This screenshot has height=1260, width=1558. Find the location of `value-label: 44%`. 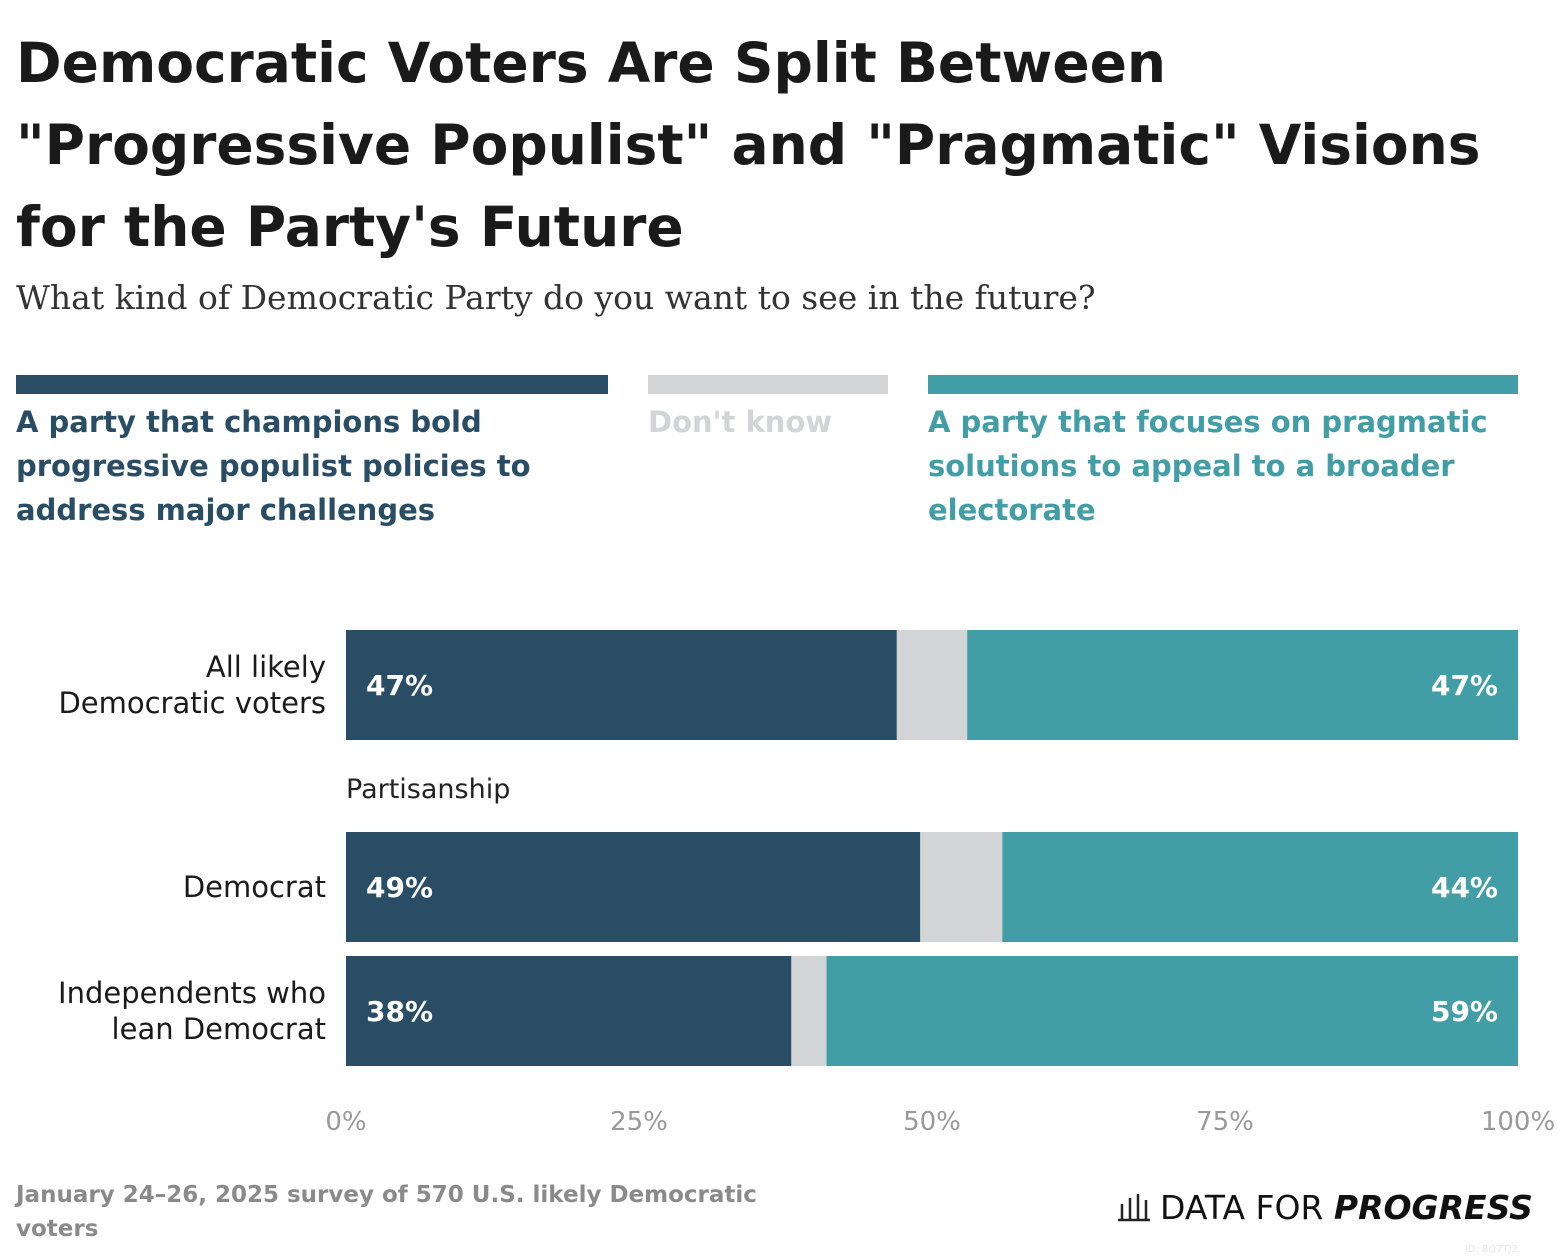

value-label: 44% is located at coordinates (1464, 887).